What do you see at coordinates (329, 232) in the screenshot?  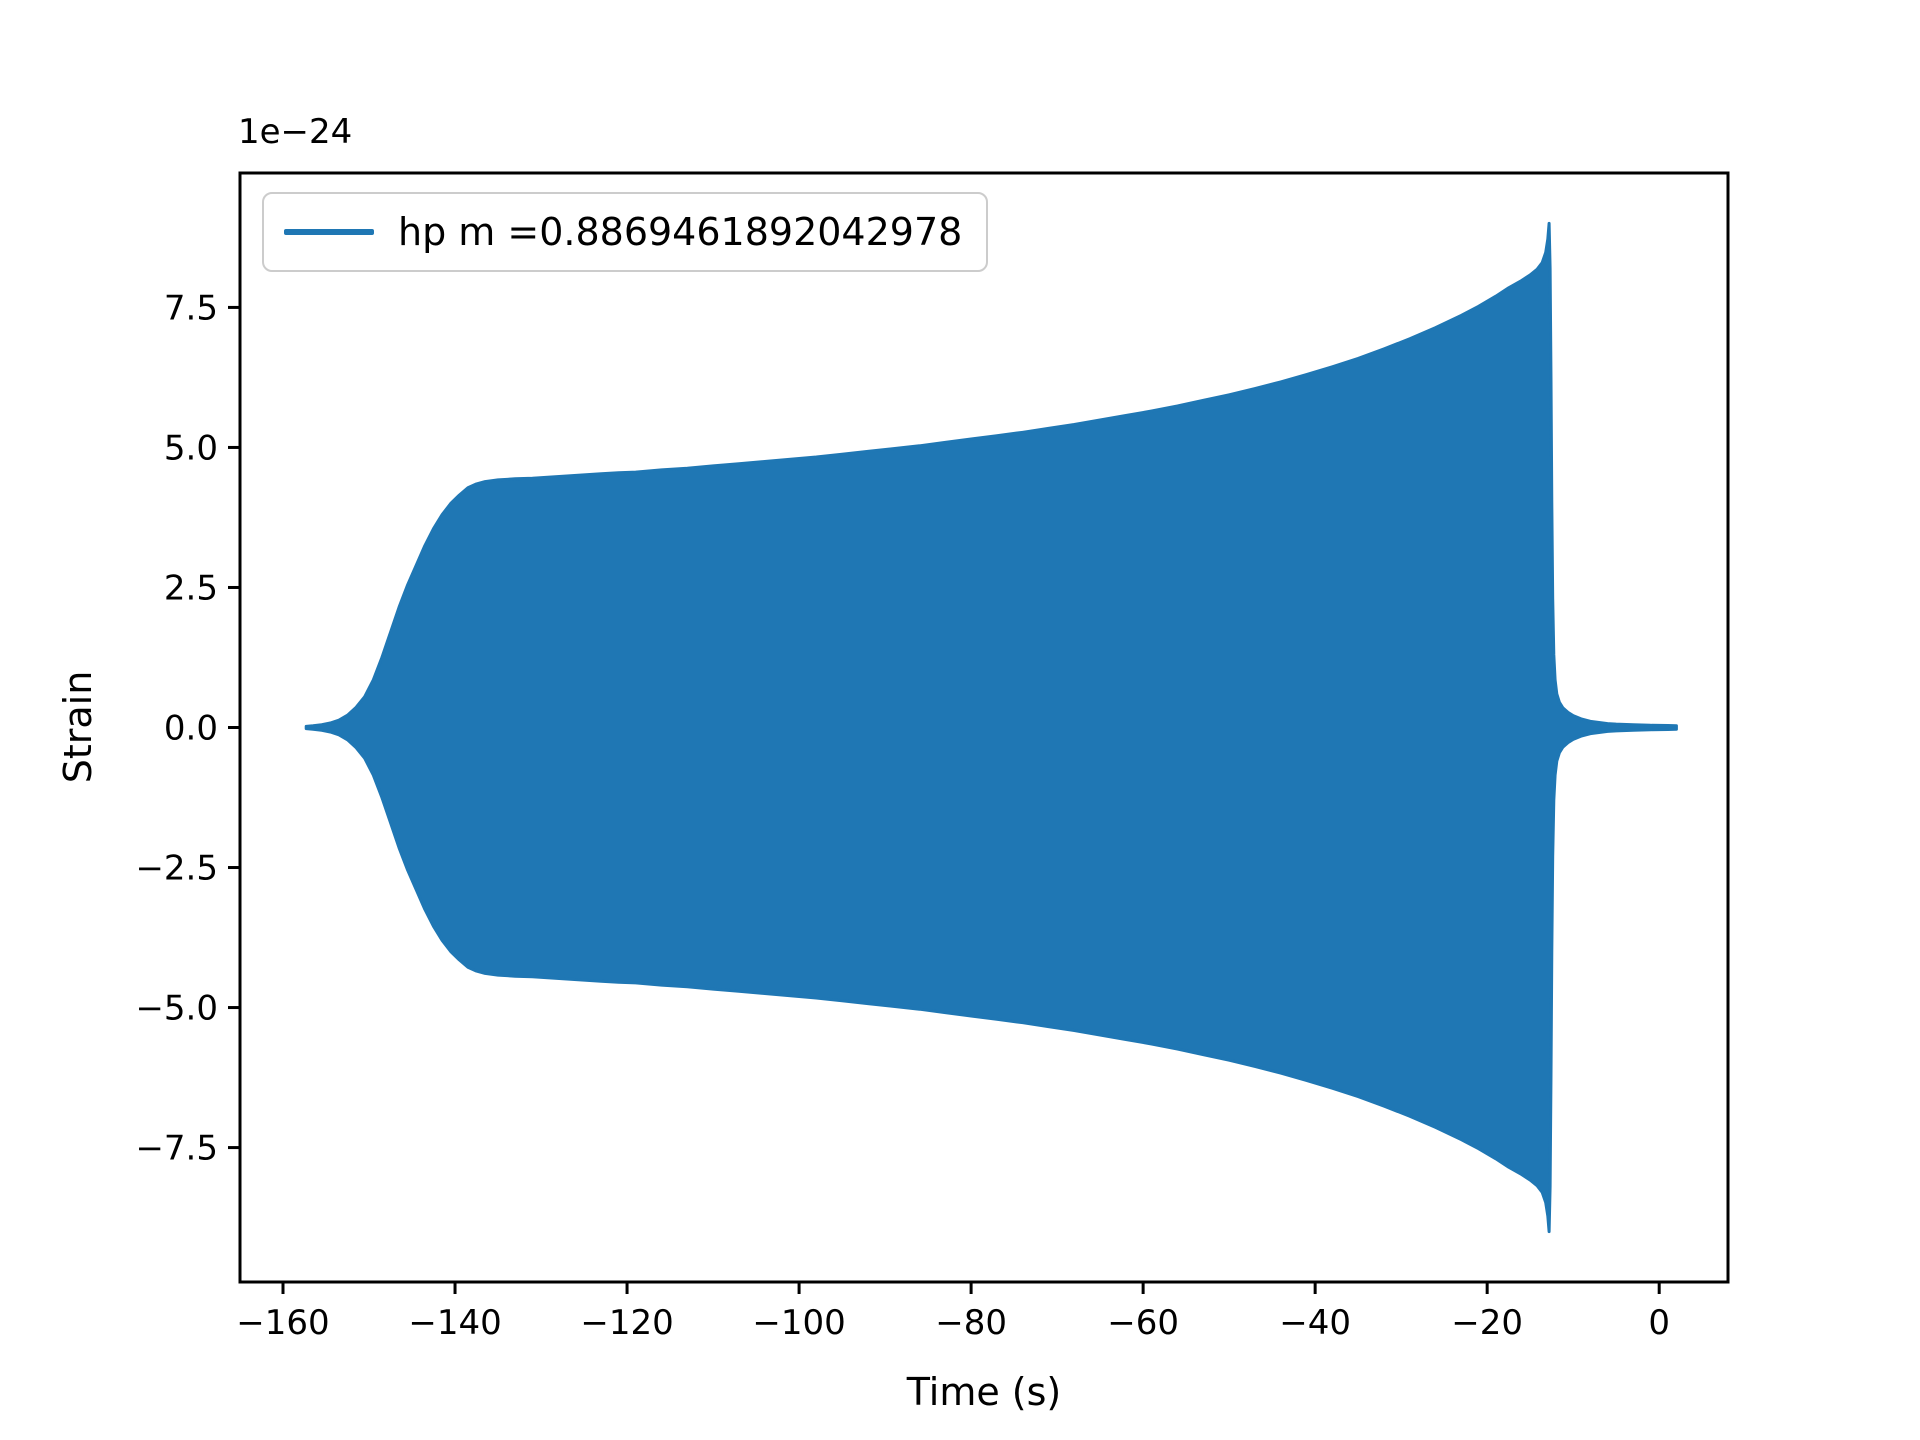 I see `legend-line-sample` at bounding box center [329, 232].